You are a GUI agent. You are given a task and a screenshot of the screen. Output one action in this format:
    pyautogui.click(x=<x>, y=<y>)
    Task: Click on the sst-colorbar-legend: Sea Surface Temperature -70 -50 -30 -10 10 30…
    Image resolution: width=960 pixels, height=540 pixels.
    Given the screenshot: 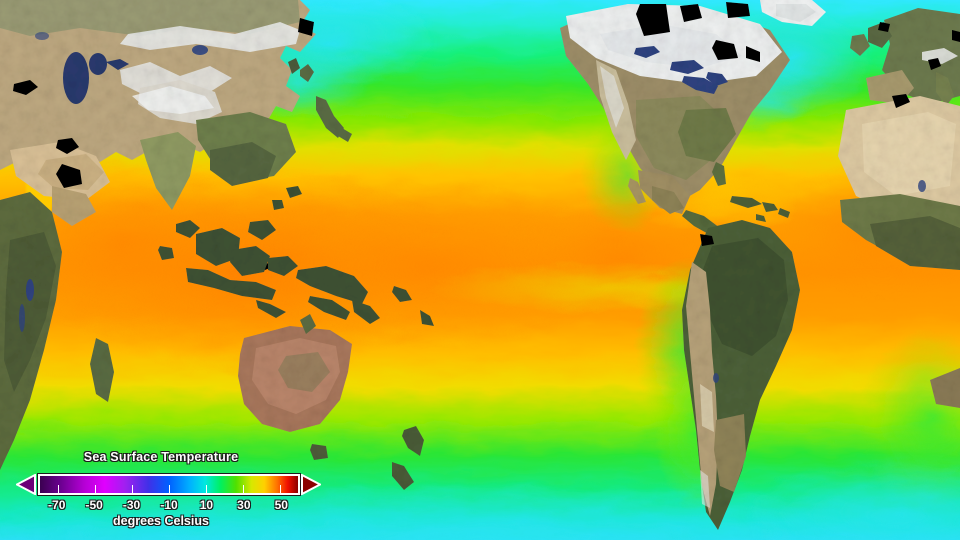 What is the action you would take?
    pyautogui.click(x=170, y=494)
    